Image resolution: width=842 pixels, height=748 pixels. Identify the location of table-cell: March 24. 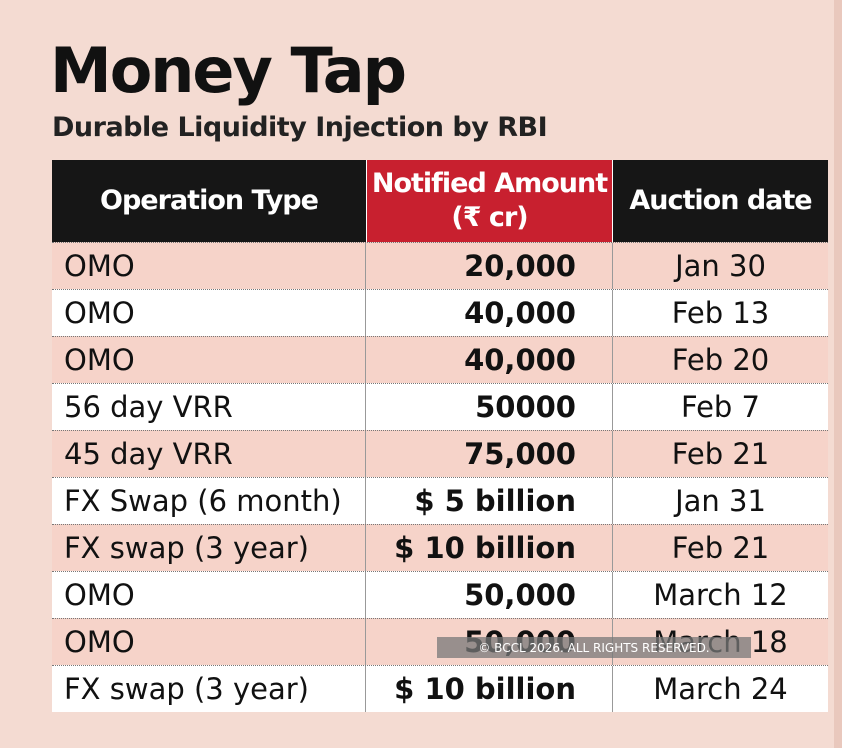
(720, 689).